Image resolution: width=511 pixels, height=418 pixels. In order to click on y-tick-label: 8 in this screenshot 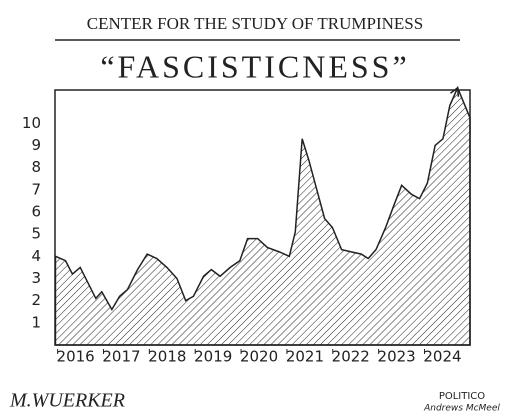, I will do `click(36, 167)`.